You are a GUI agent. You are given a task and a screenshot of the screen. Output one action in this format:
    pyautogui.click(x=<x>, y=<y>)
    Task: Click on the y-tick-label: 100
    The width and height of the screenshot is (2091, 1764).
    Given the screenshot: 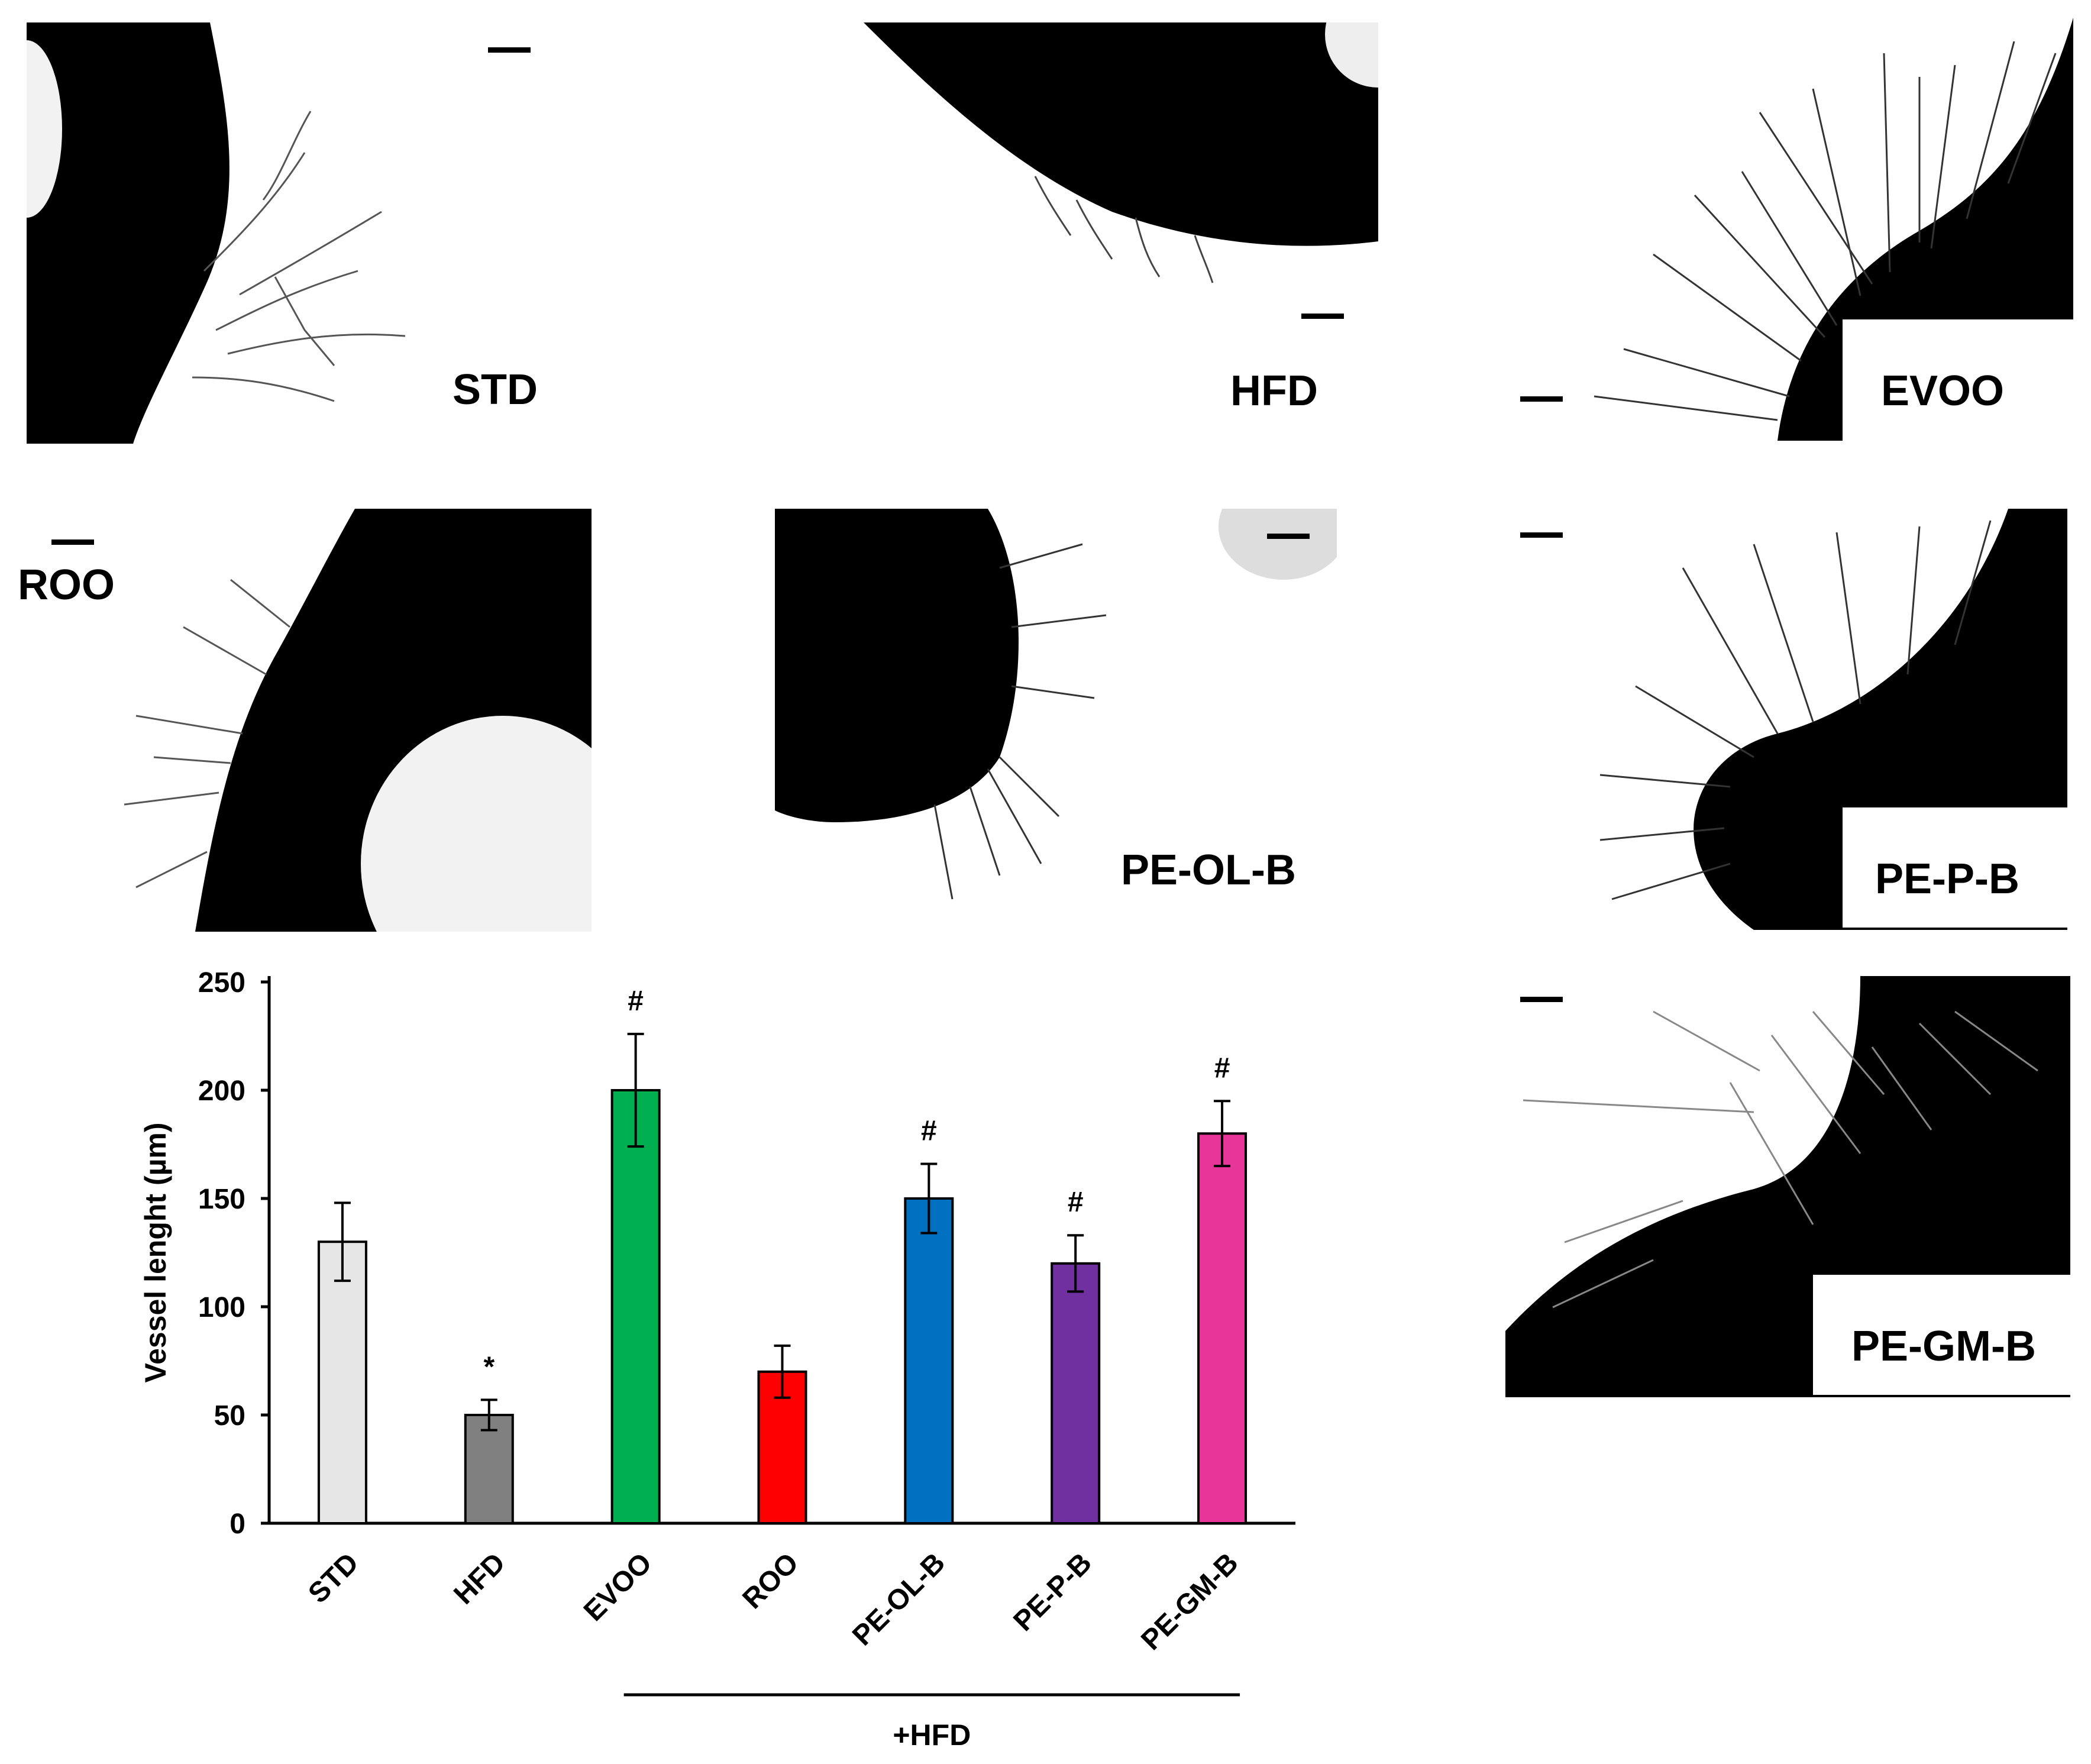 What is the action you would take?
    pyautogui.click(x=222, y=1307)
    